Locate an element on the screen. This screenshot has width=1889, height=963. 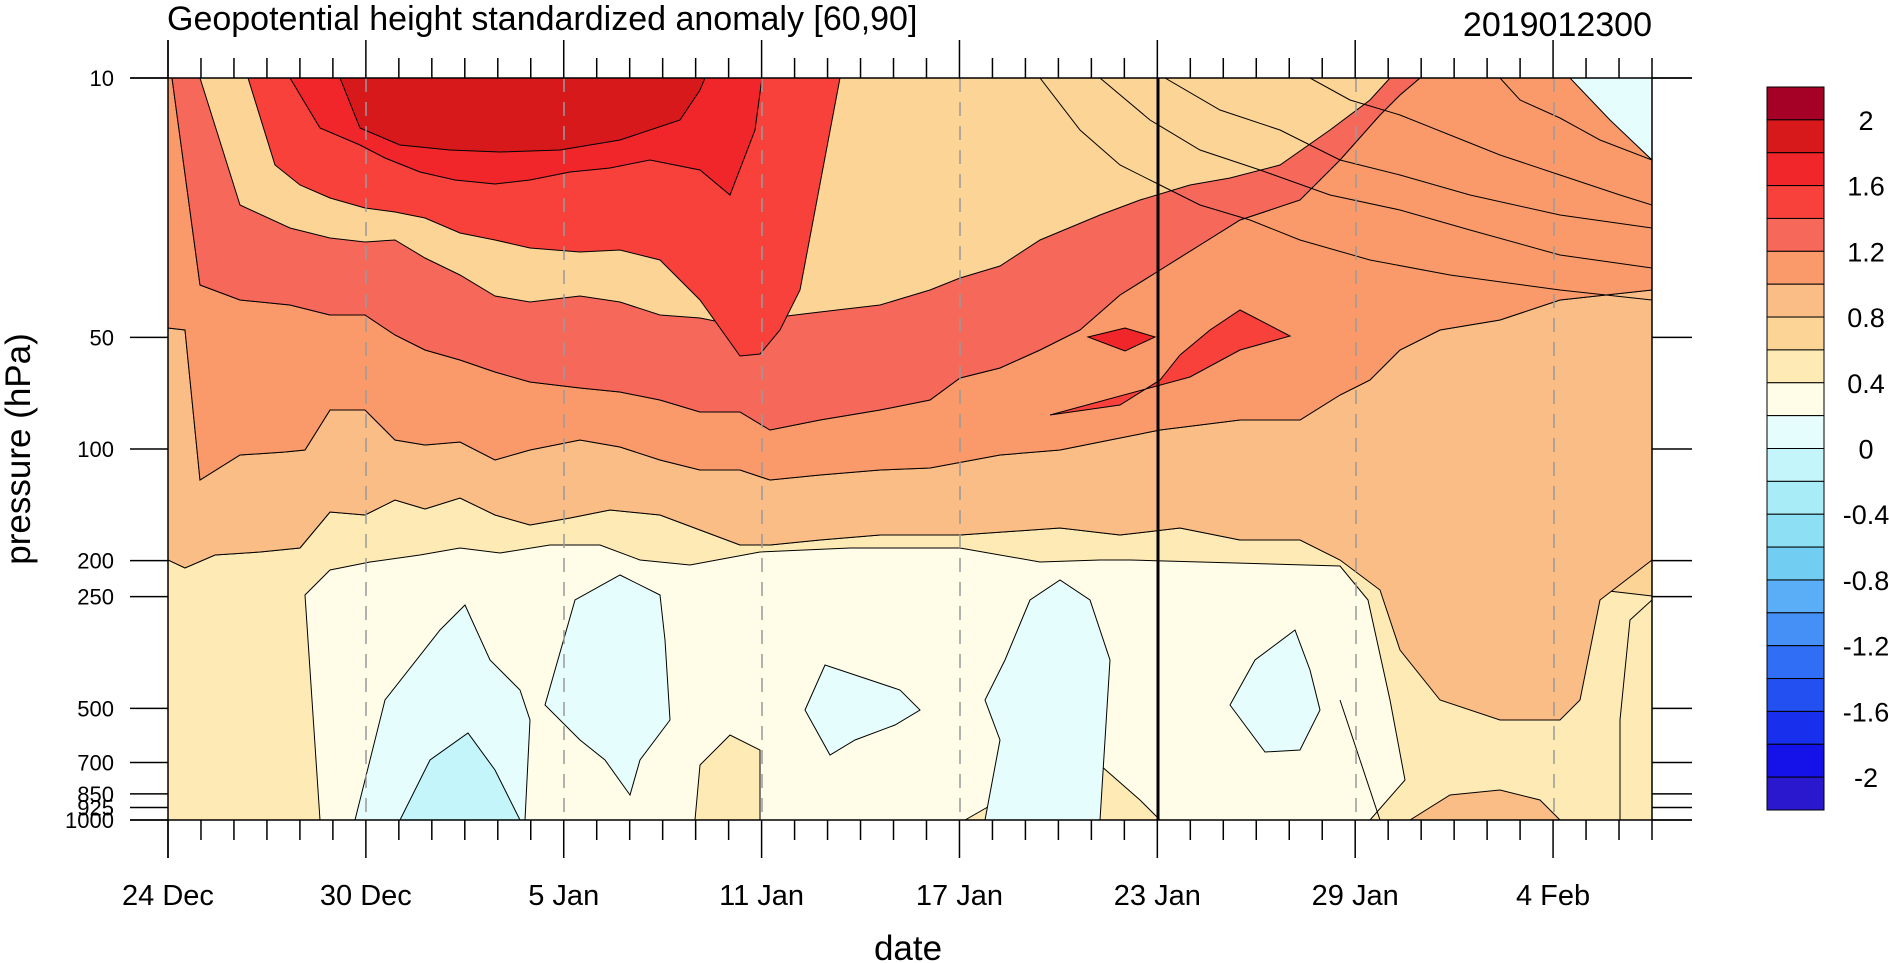
colorbar-label: 0.4 is located at coordinates (1866, 384).